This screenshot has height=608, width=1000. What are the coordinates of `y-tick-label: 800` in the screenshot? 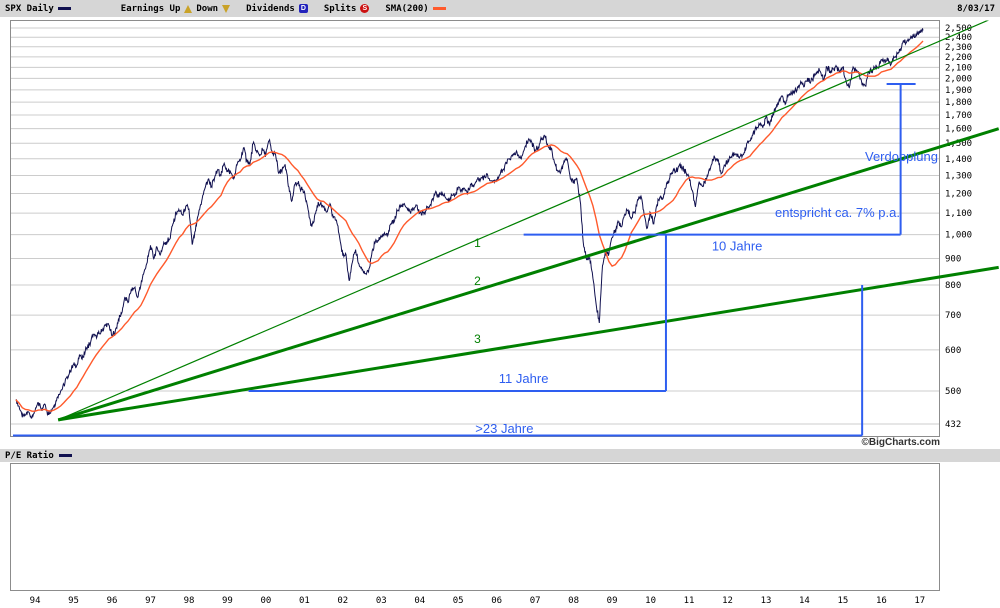 It's located at (953, 286).